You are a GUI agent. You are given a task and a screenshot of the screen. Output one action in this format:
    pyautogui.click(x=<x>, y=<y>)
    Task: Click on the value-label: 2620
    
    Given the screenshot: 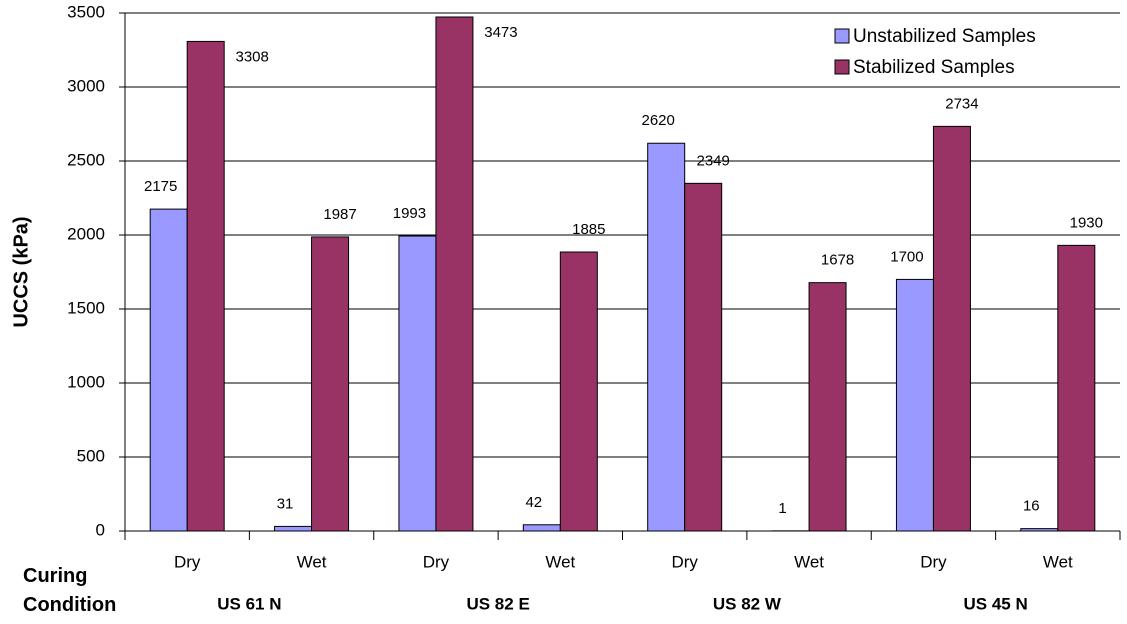 What is the action you would take?
    pyautogui.click(x=658, y=120)
    